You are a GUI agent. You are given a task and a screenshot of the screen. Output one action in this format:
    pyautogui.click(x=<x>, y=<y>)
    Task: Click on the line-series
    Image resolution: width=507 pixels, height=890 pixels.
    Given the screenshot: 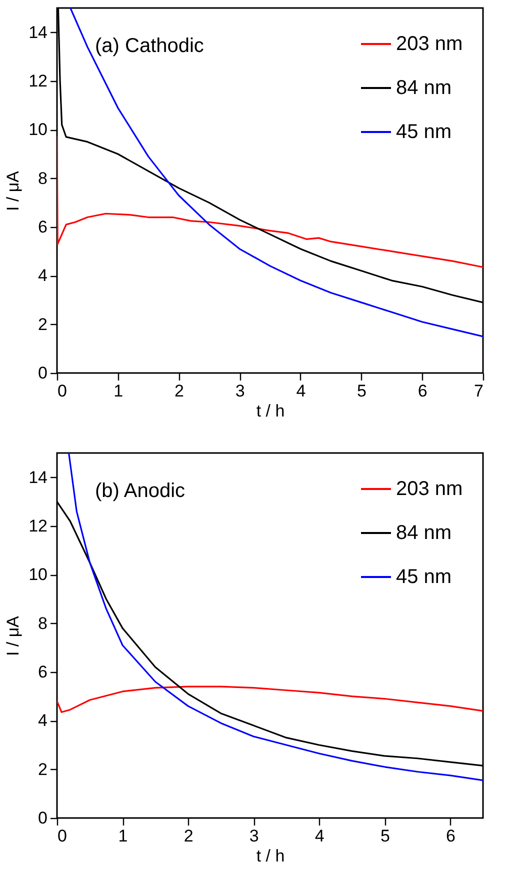 What is the action you would take?
    pyautogui.click(x=270, y=699)
    